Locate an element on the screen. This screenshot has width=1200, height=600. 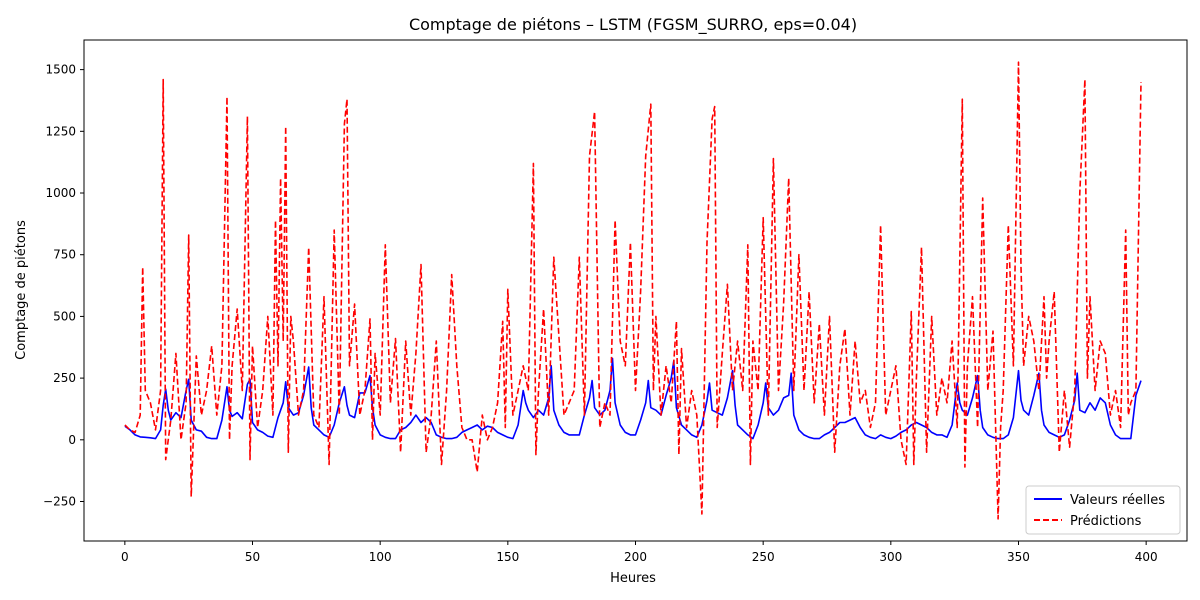
y-tick-label: 1000 is located at coordinates (60, 193).